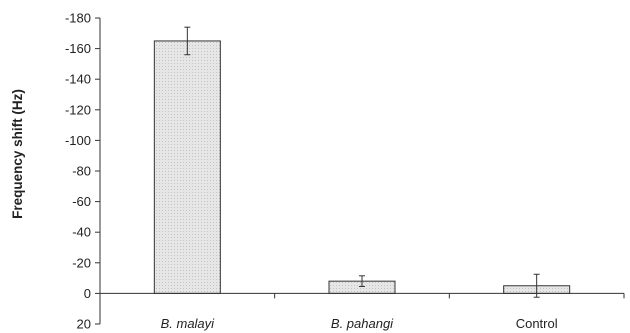  Describe the element at coordinates (78, 109) in the screenshot. I see `y-tick-label: -120` at that location.